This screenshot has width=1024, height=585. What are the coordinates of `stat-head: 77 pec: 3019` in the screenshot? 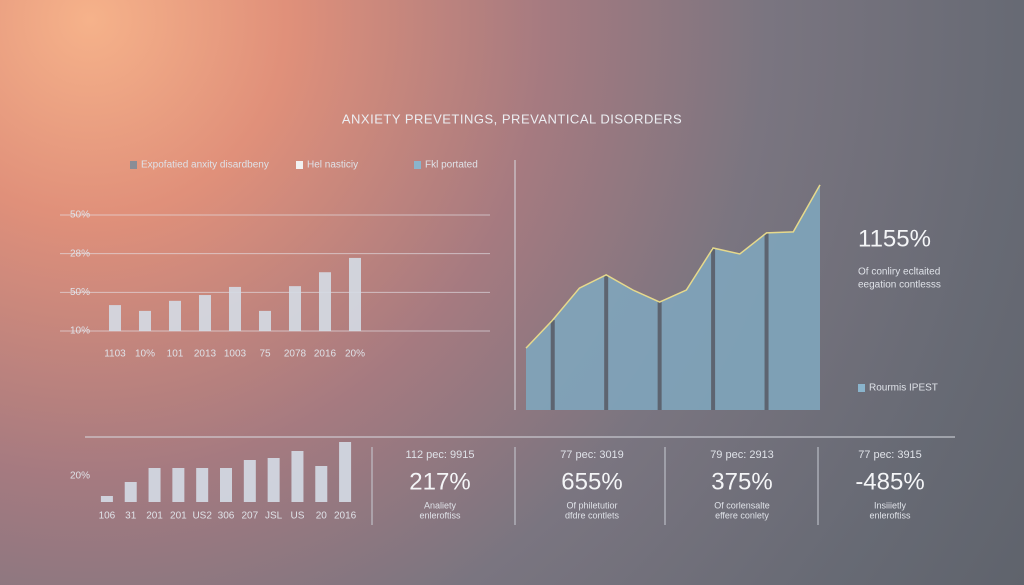 It's located at (592, 455).